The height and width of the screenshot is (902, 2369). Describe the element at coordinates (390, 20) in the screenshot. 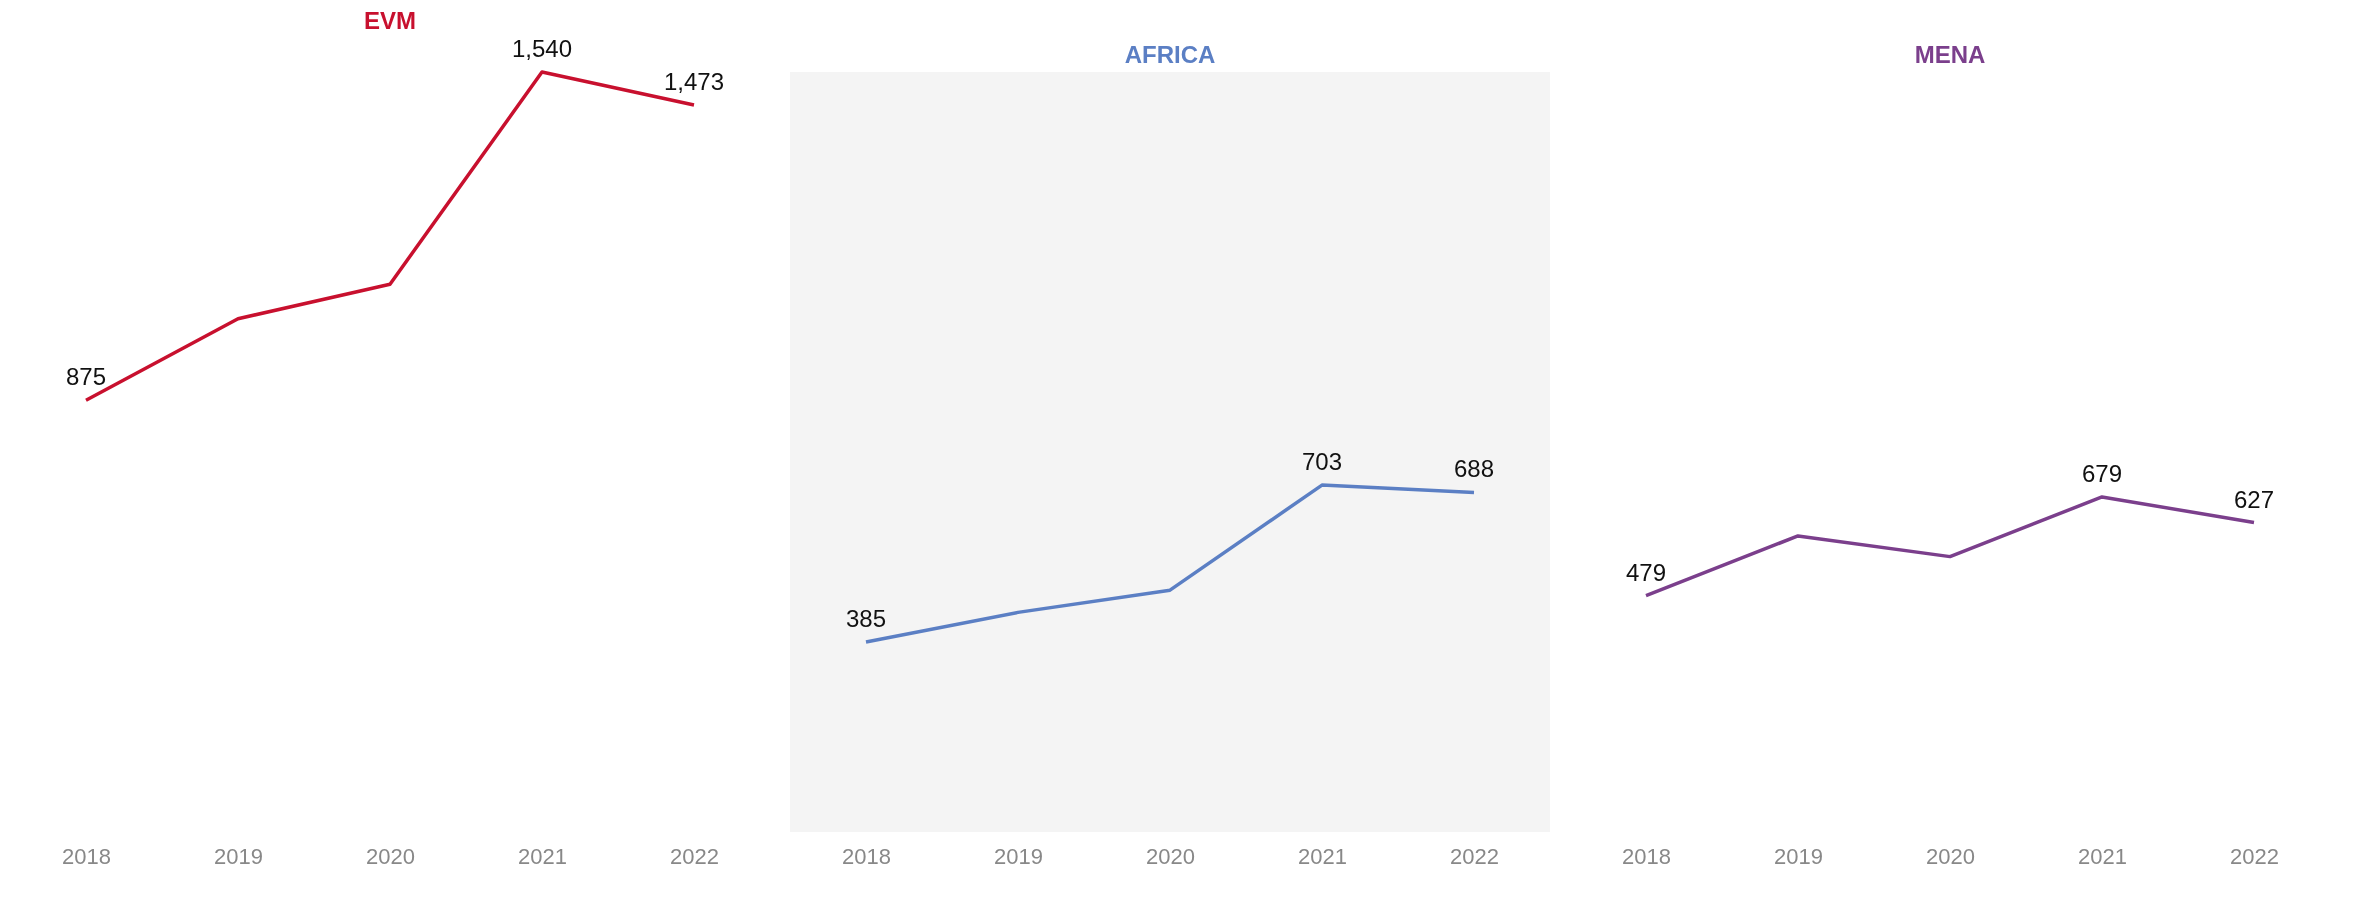

I see `chart-title: EVM` at that location.